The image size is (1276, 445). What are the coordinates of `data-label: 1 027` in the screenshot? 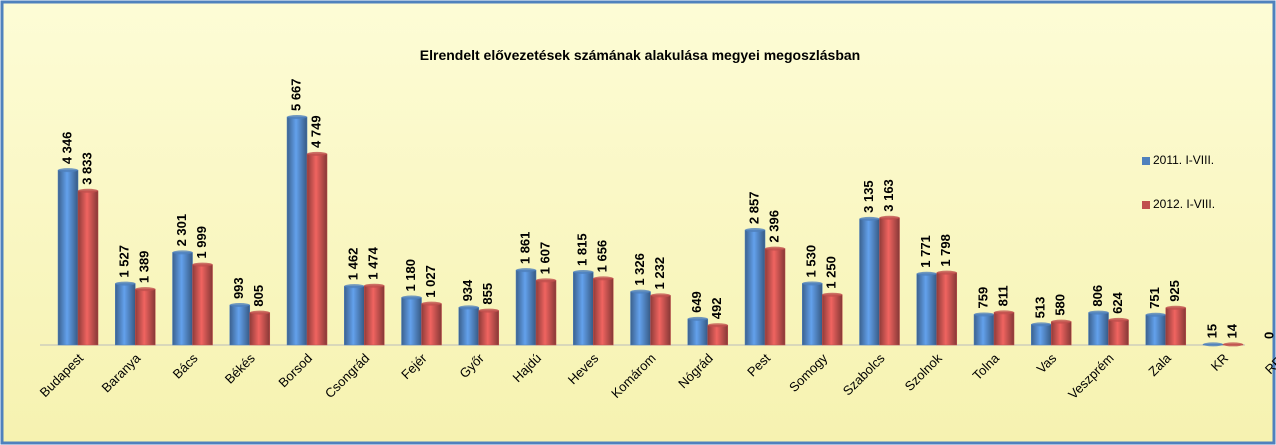 It's located at (430, 281).